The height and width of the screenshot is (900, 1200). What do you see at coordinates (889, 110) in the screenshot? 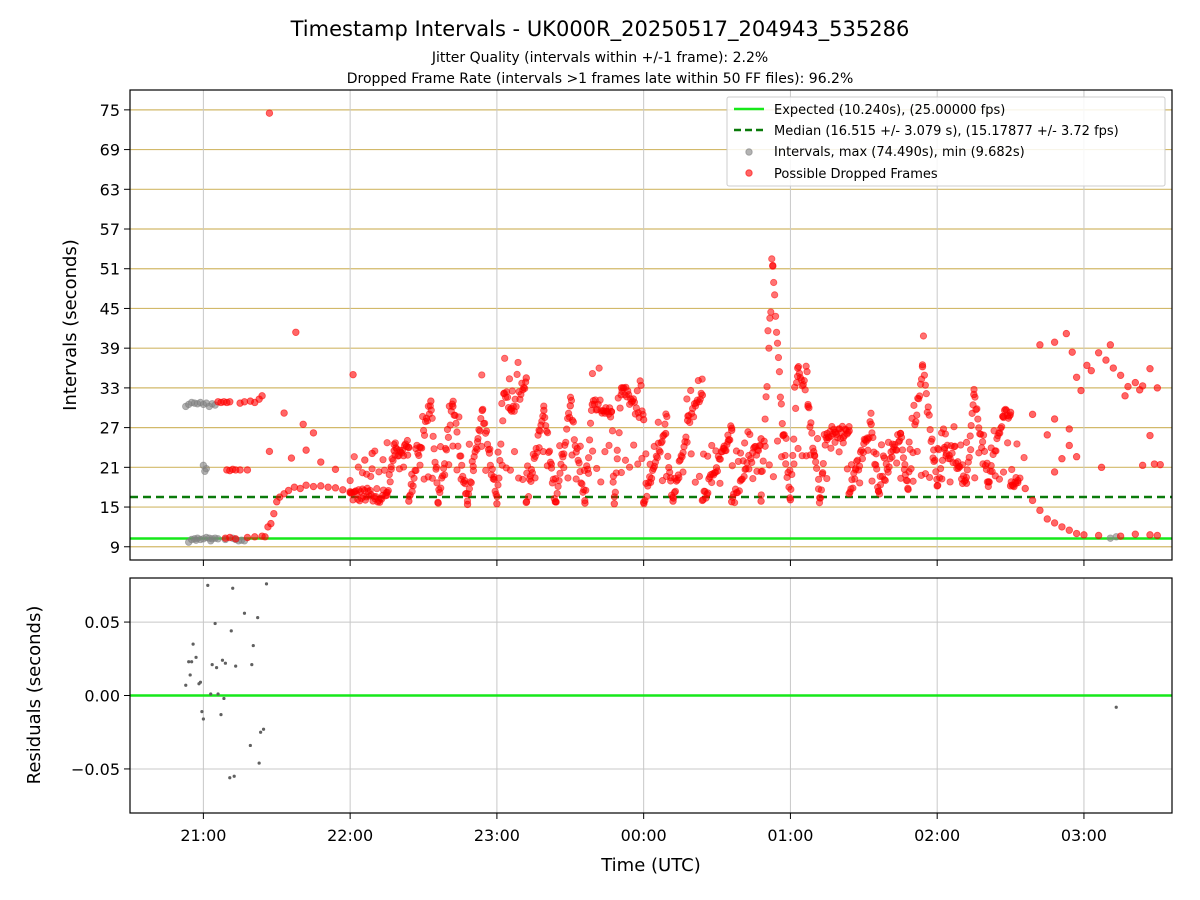
I see `legend-expected-label: Expected (10.240s), (25.00000 fps)` at bounding box center [889, 110].